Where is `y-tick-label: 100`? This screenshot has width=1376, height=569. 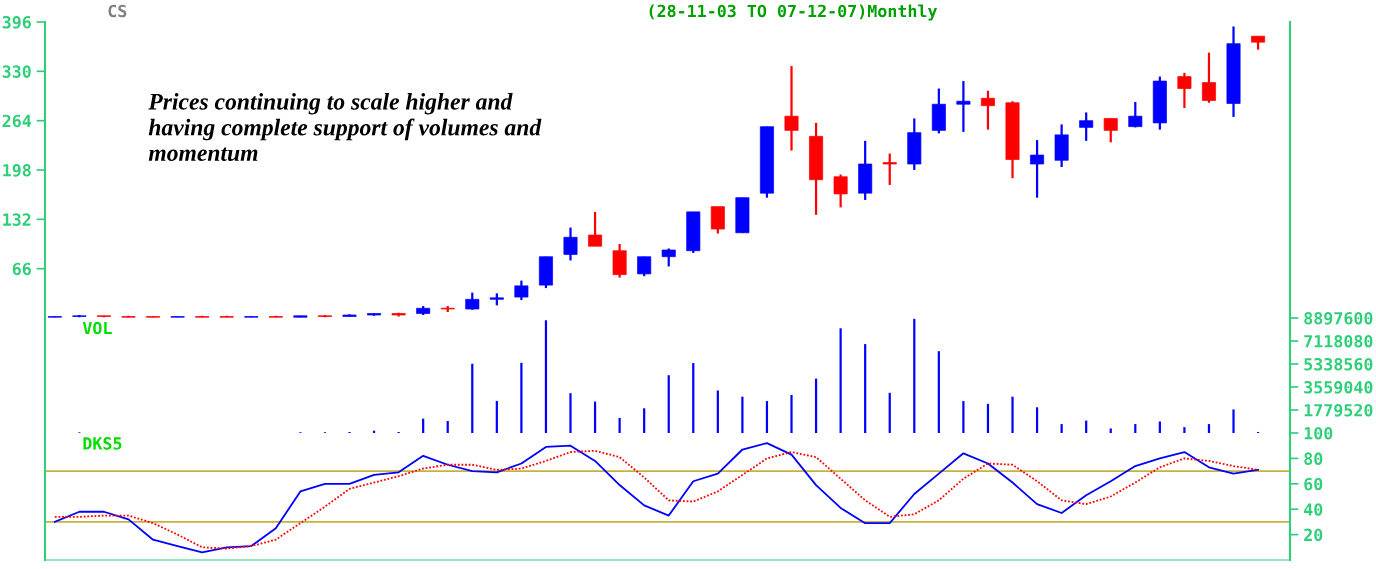
y-tick-label: 100 is located at coordinates (1318, 433).